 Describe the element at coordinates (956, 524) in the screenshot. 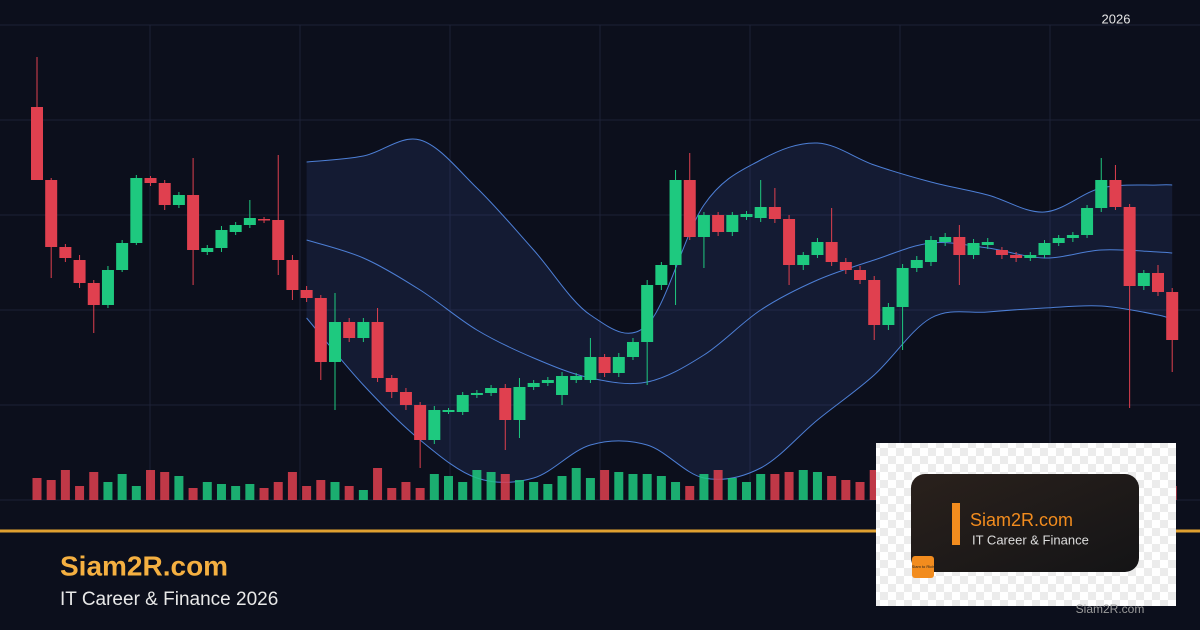

I see `logo-bar` at that location.